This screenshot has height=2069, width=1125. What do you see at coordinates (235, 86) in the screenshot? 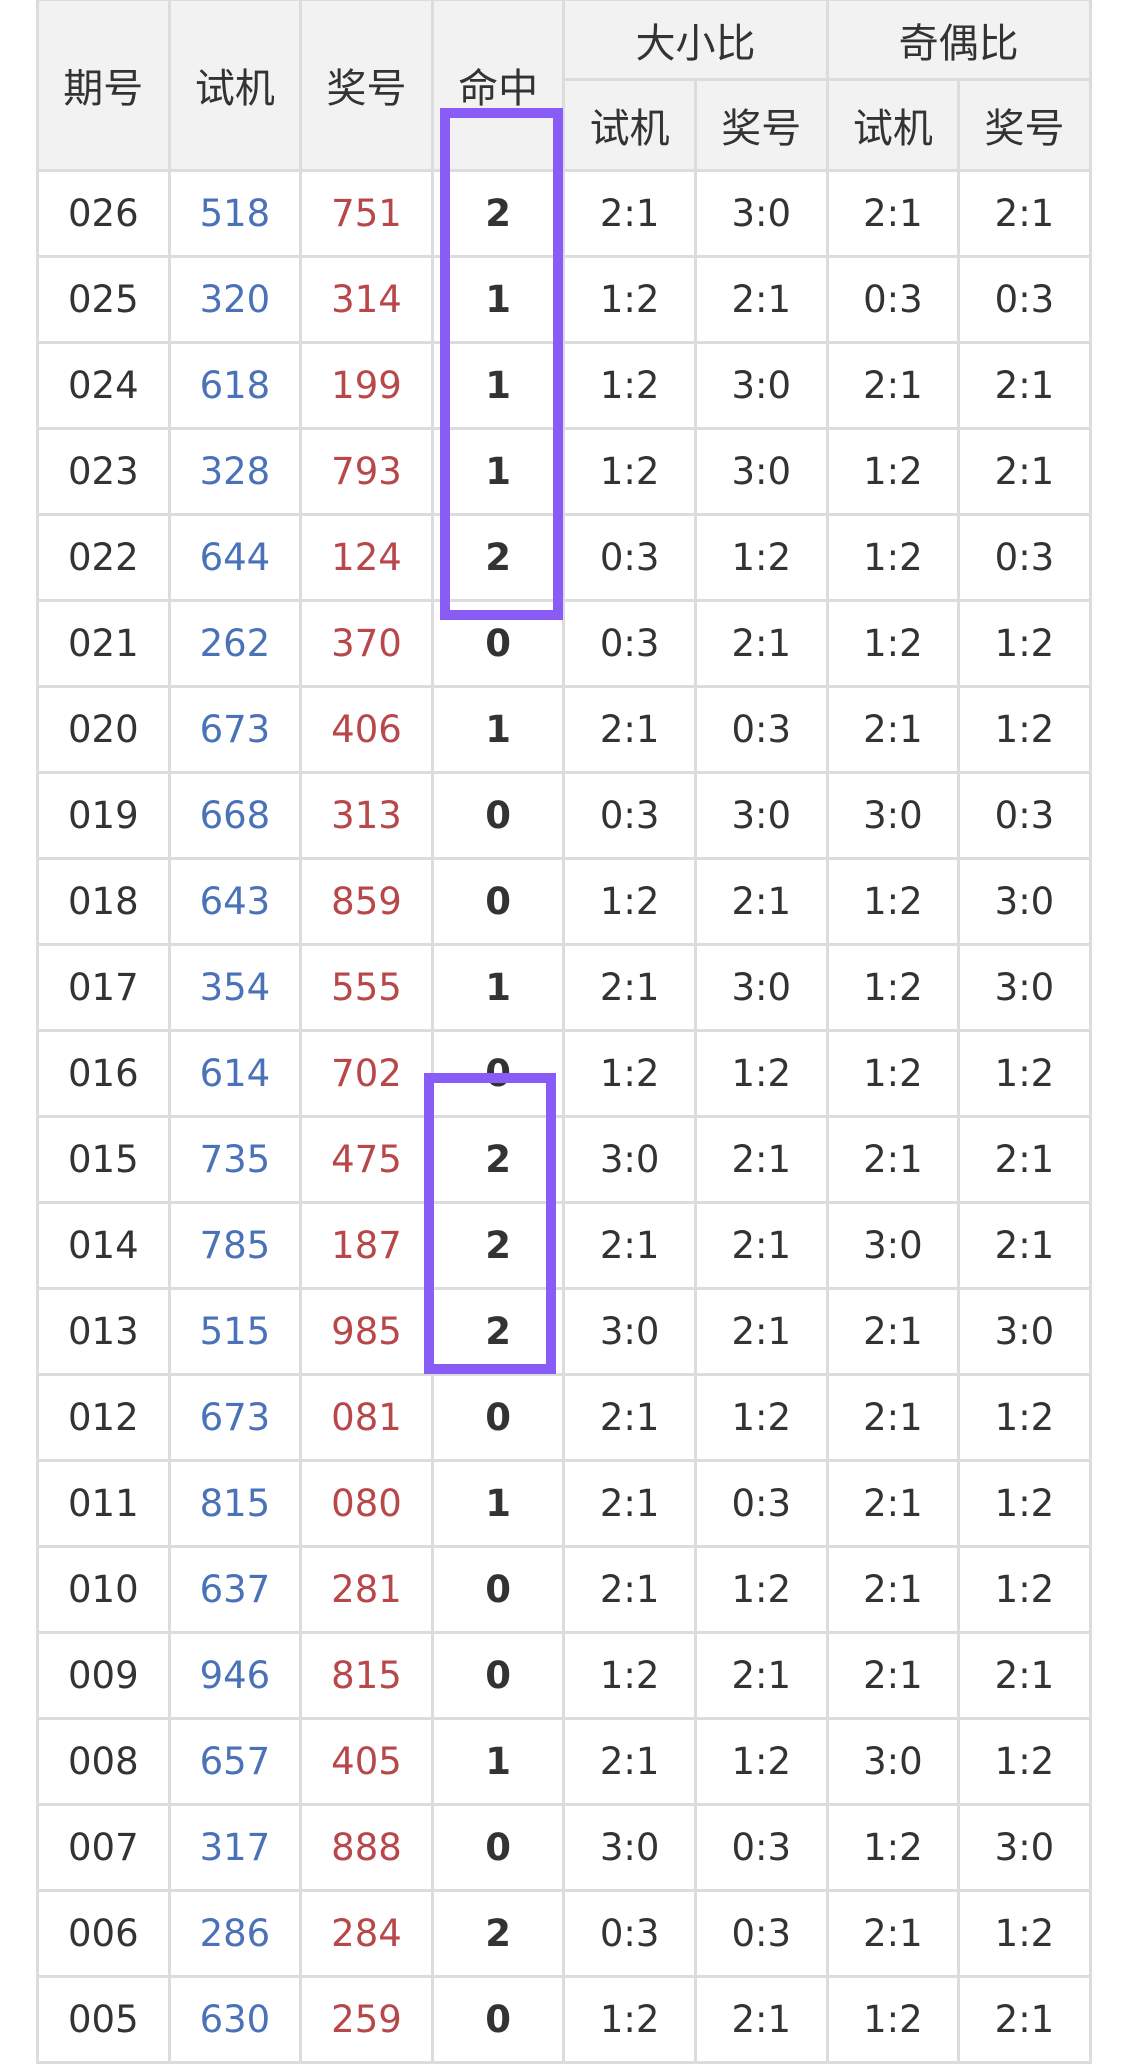
I see `header-test-number: 试机` at bounding box center [235, 86].